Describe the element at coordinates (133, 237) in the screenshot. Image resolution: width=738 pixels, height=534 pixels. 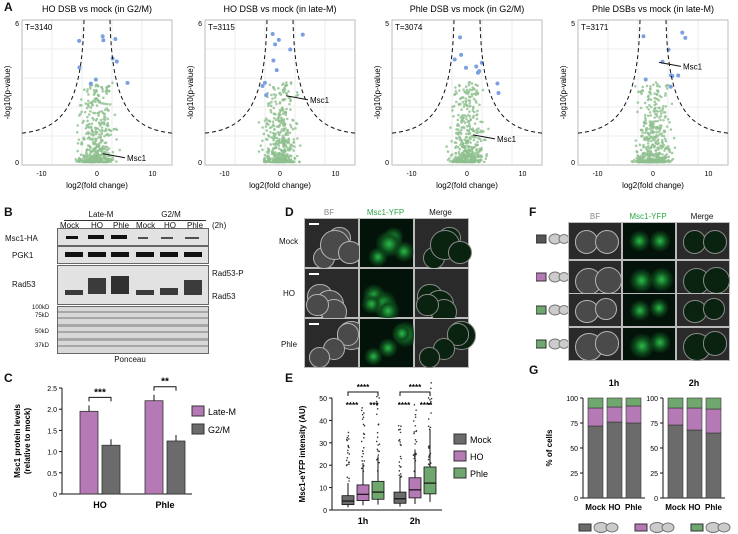
I see `blot-msc1-ha` at that location.